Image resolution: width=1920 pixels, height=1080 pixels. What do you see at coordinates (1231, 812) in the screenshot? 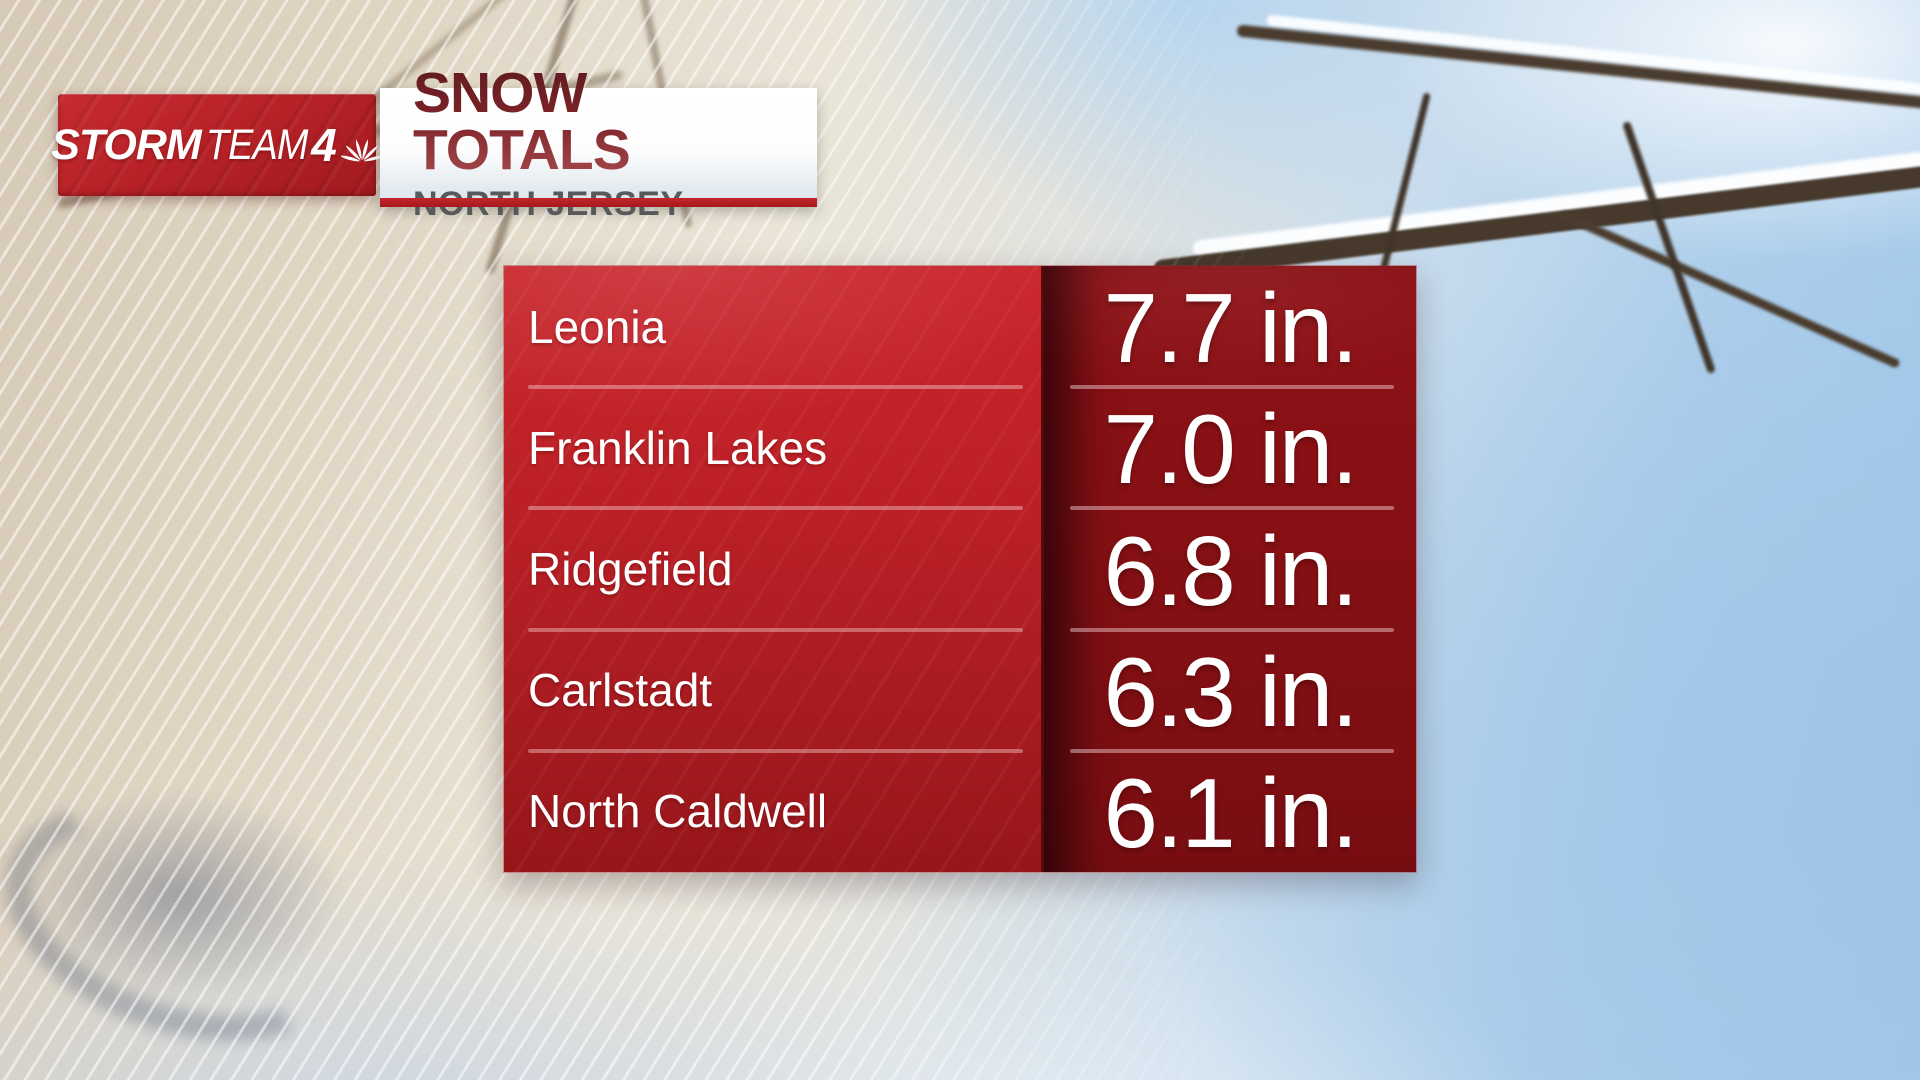
I see `snowfall-value-cell: 6.1 in.` at bounding box center [1231, 812].